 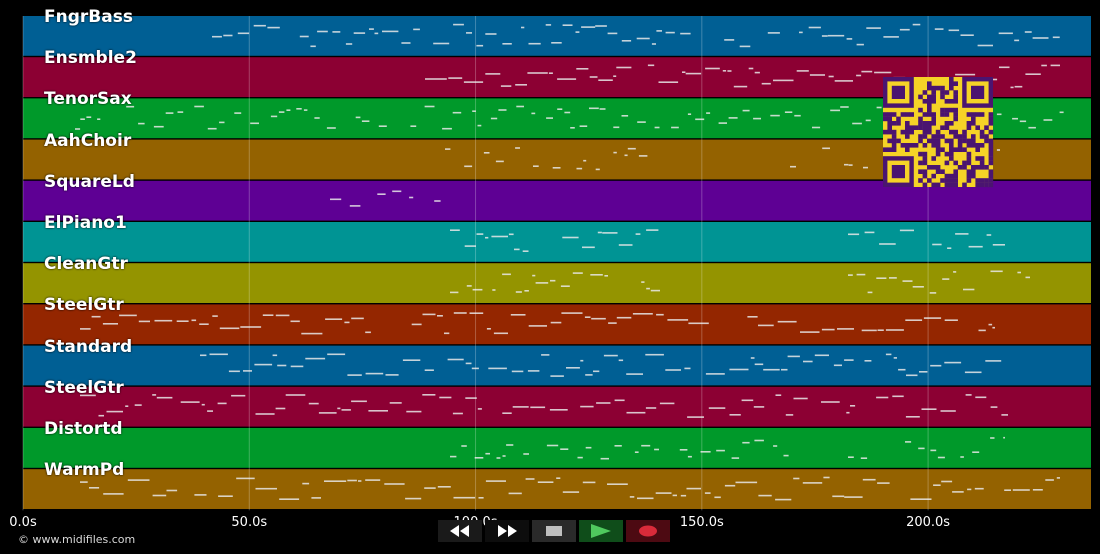 I want to click on fast-forward-button, so click(x=507, y=531).